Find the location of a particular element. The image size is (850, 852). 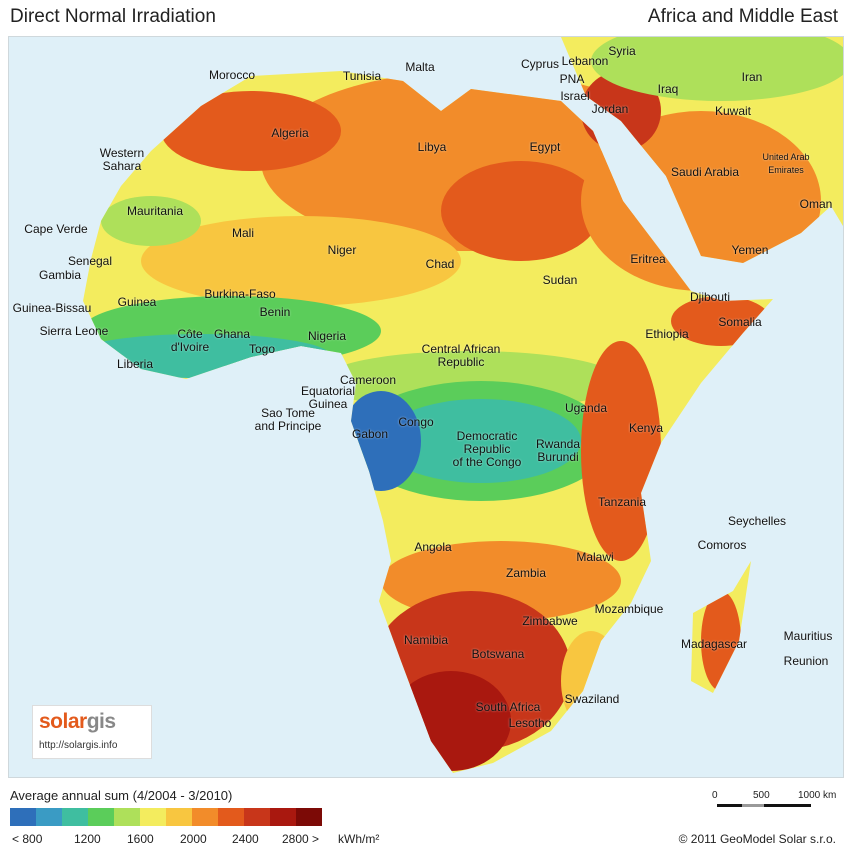

country-label: Swaziland is located at coordinates (592, 699).